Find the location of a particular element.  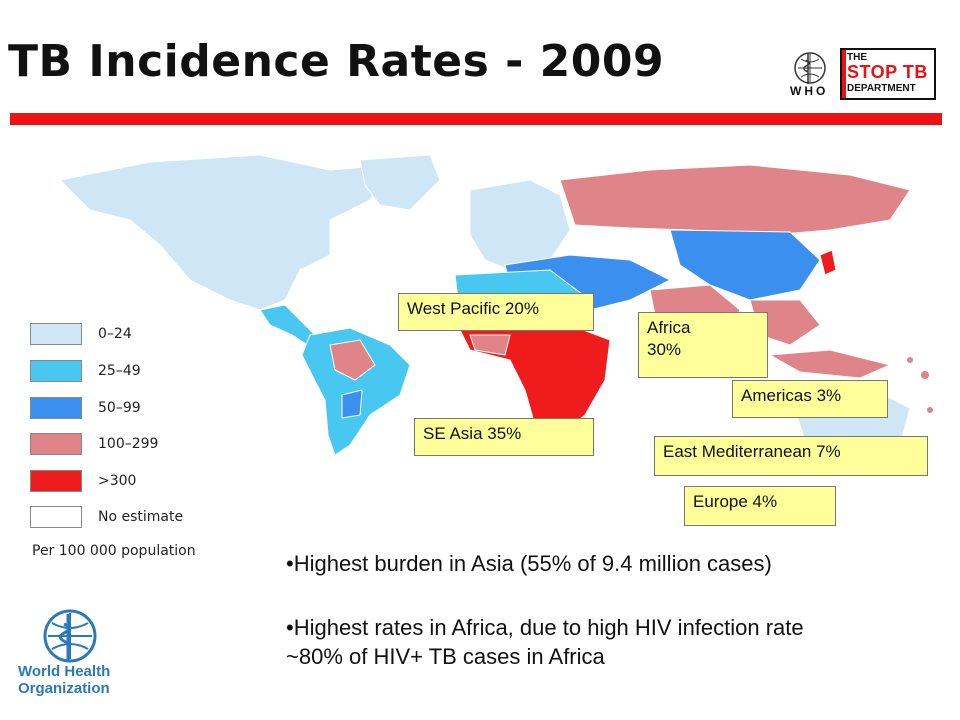

who-abbreviation: WHO is located at coordinates (809, 91).